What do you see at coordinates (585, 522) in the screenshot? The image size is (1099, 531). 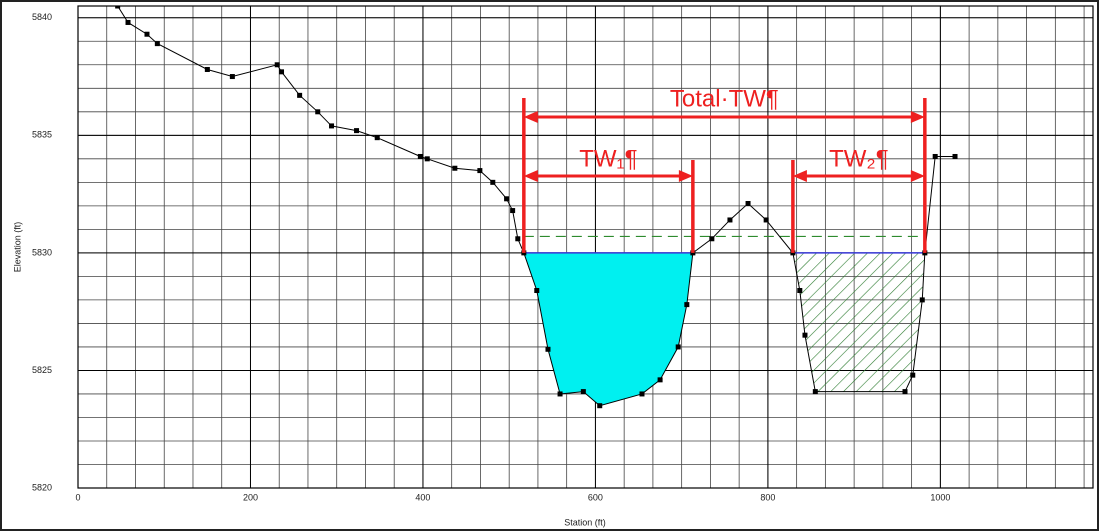 I see `x-axis-label: Station (ft)` at bounding box center [585, 522].